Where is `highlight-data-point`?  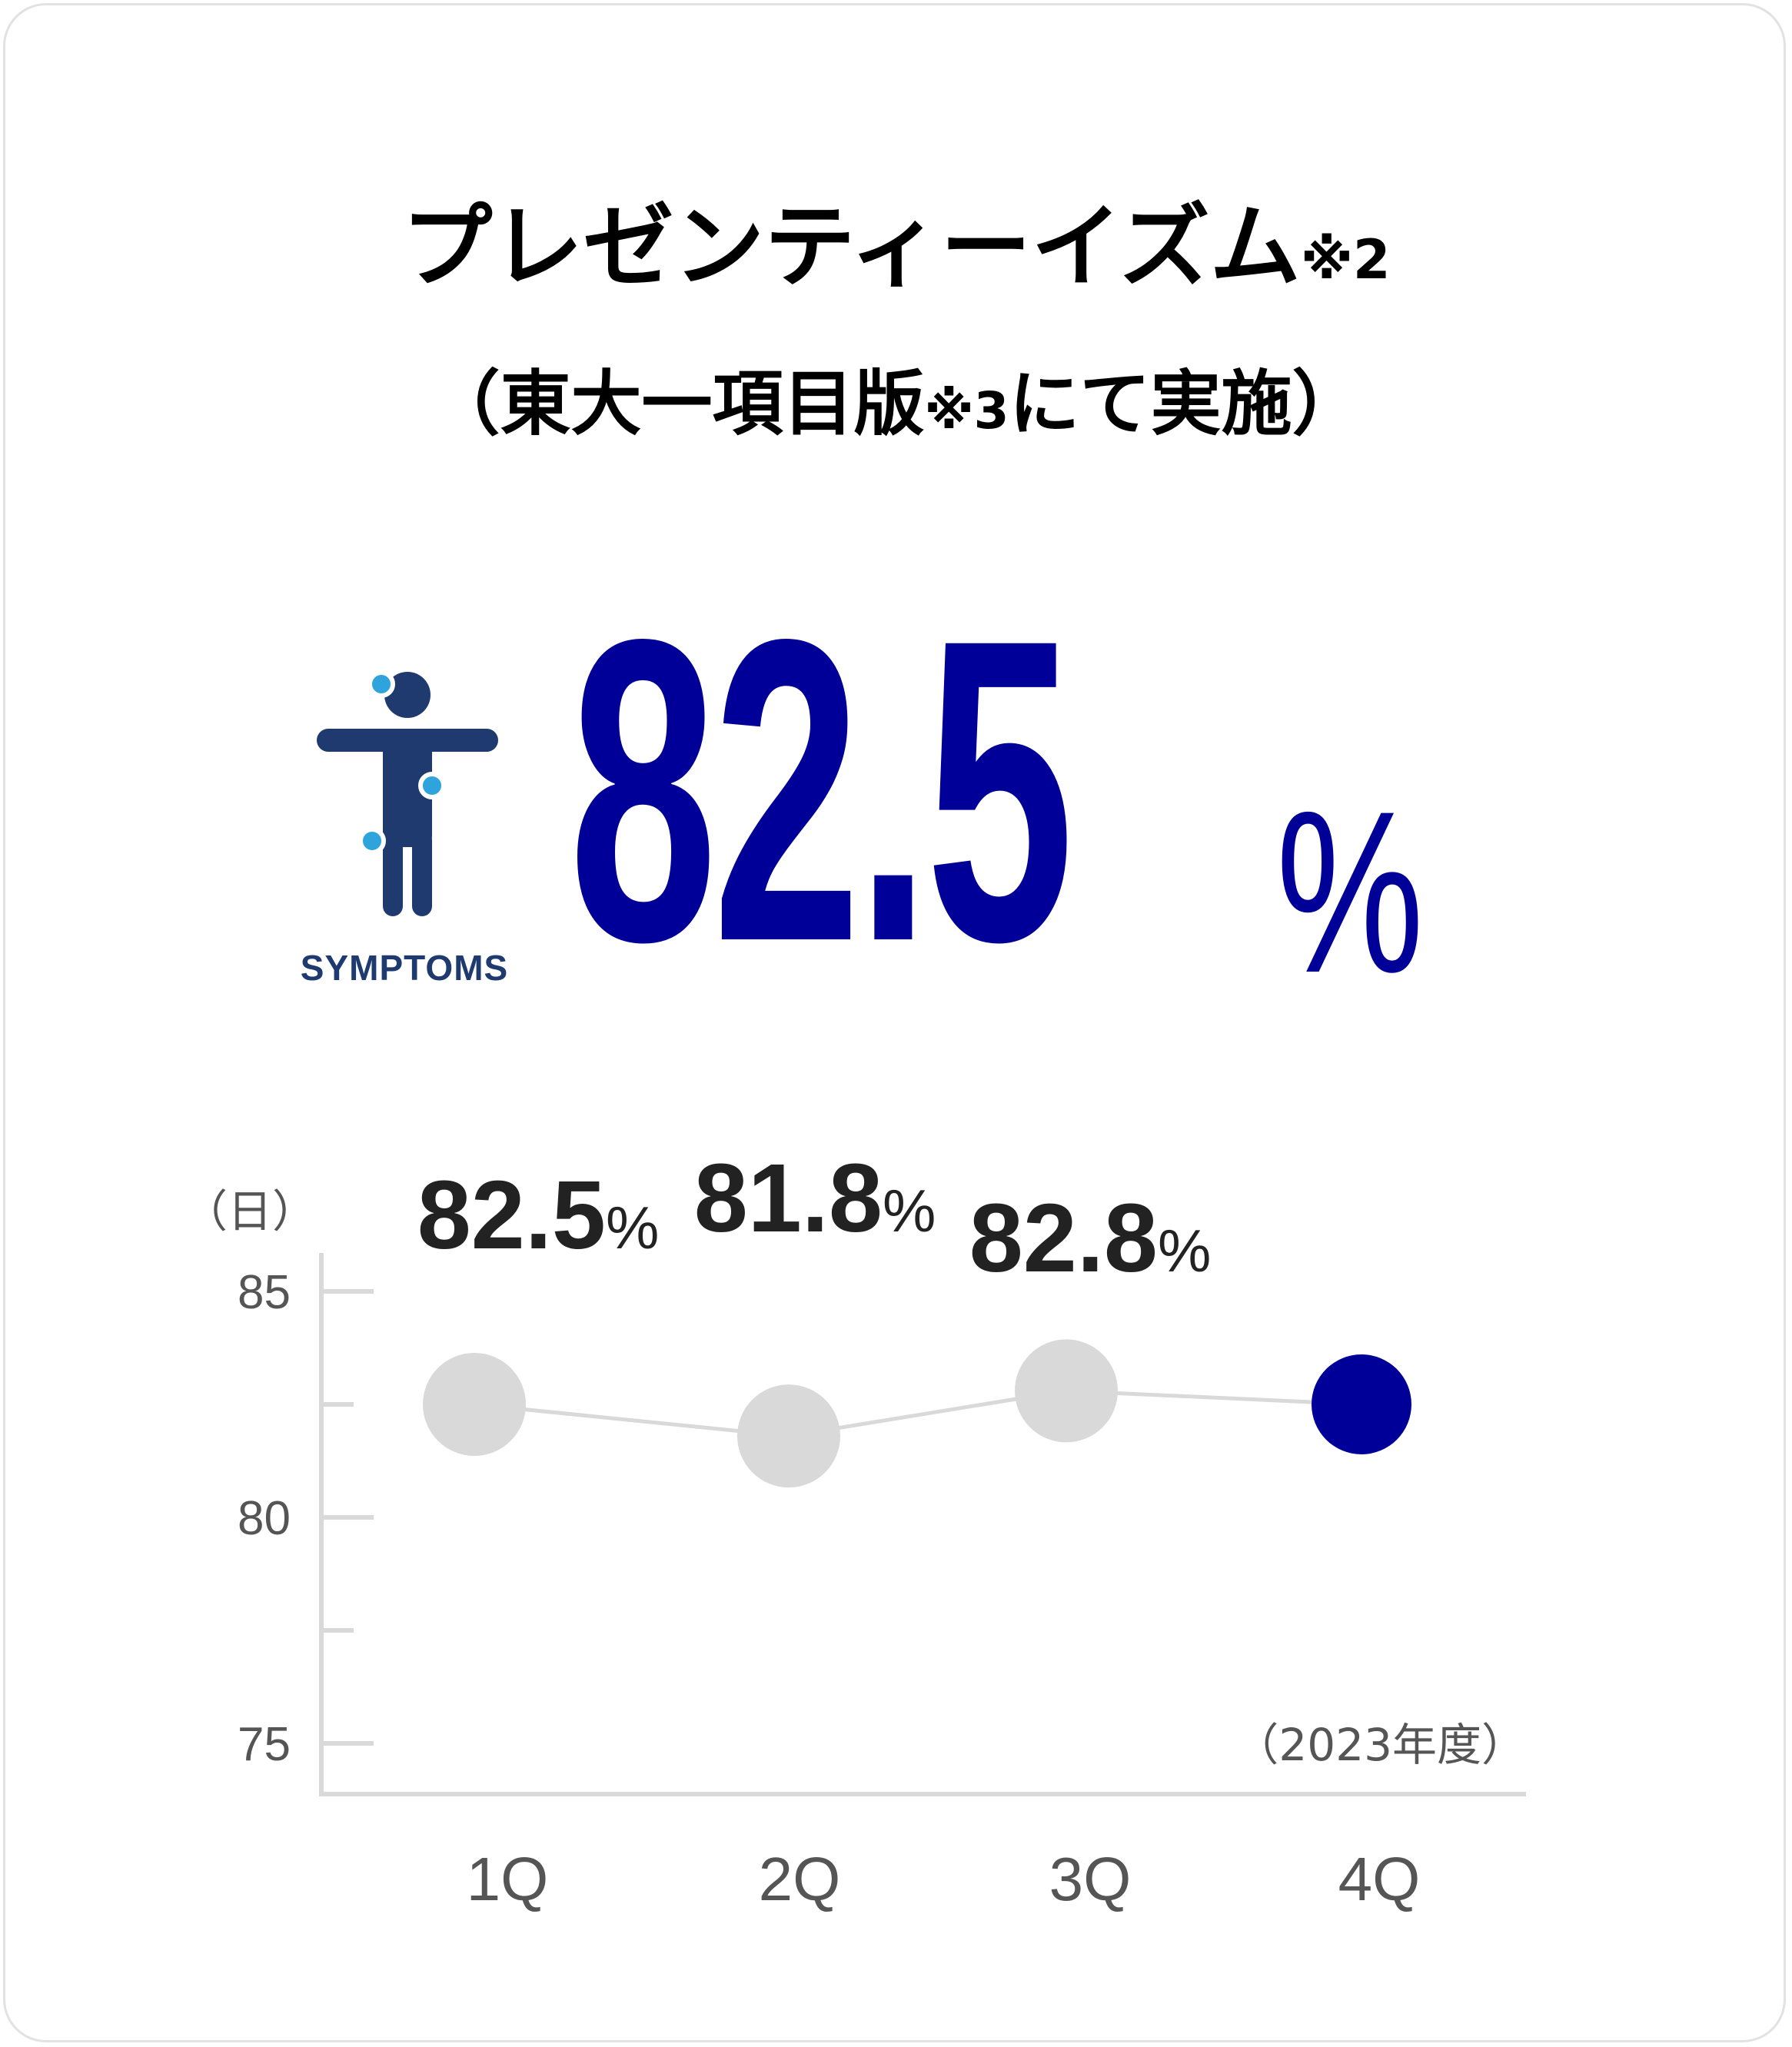 highlight-data-point is located at coordinates (1361, 1404).